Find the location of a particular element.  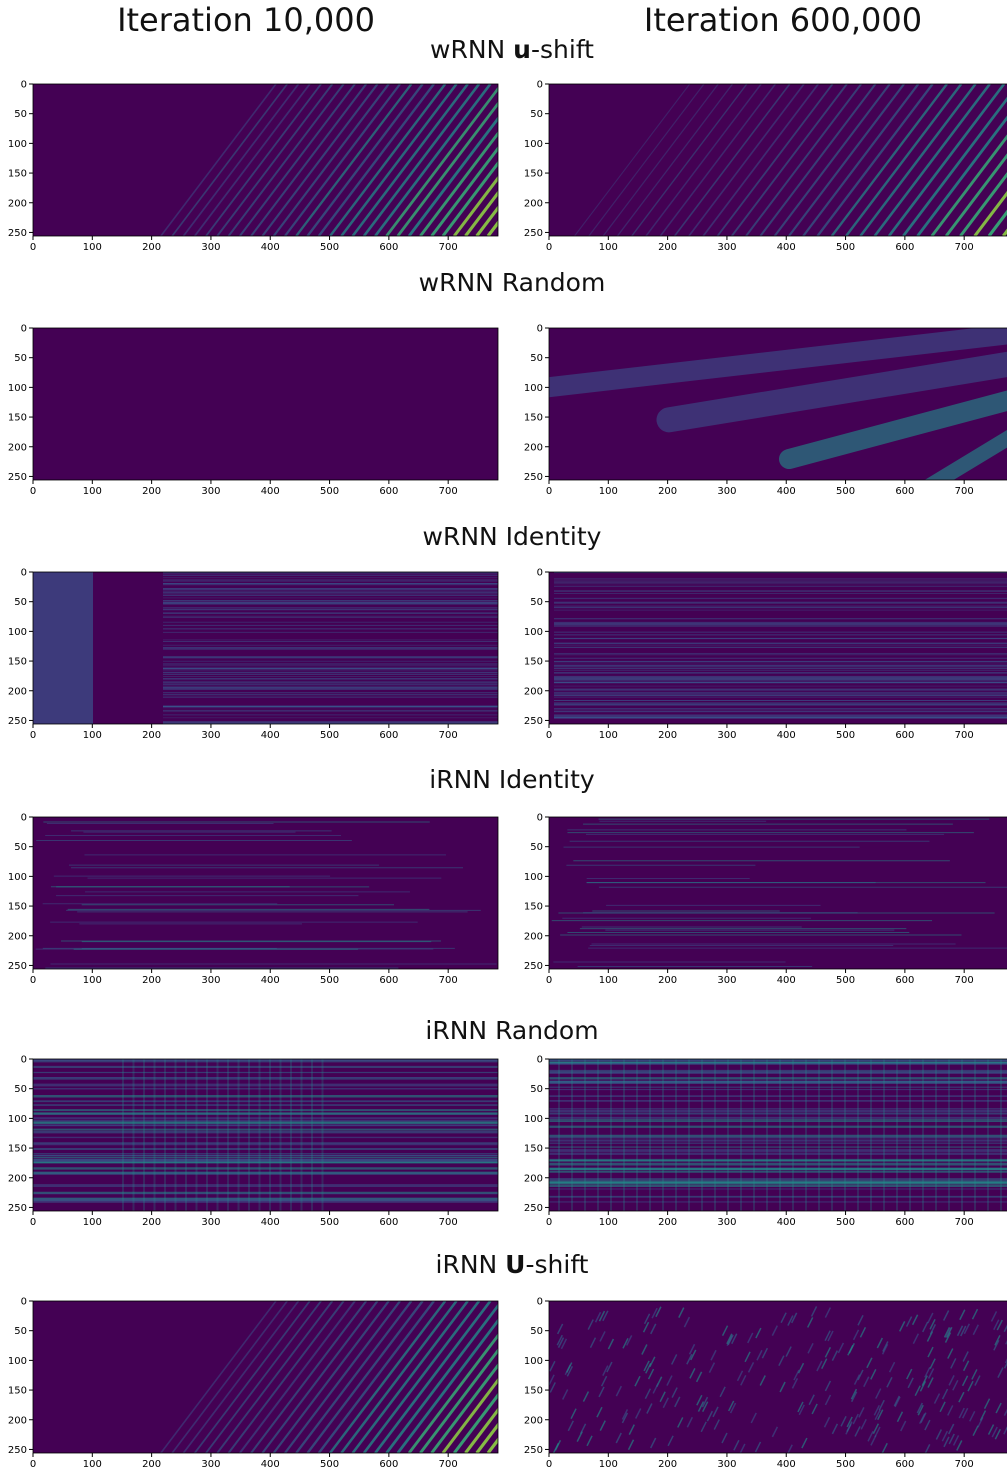

title-part: wRNN is located at coordinates (471, 49).